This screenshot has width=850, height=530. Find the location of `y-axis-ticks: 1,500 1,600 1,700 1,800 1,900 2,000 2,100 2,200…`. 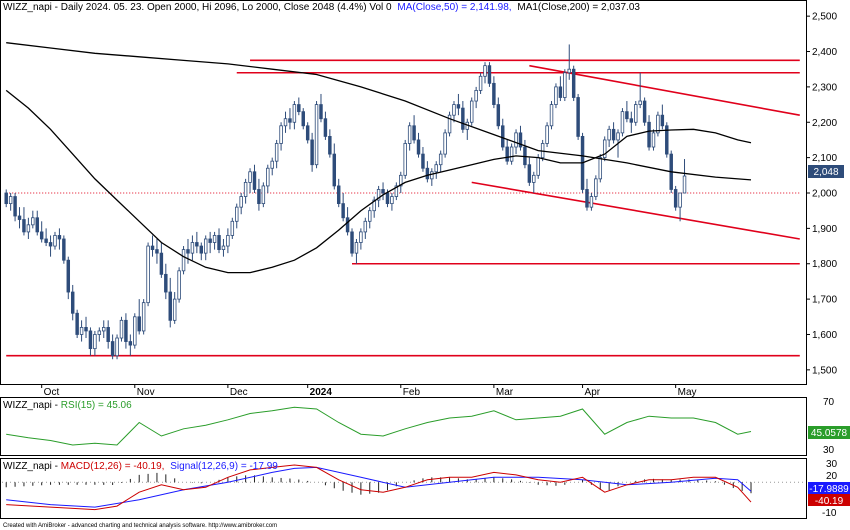

y-axis-ticks: 1,500 1,600 1,700 1,800 1,900 2,000 2,100 2,200… is located at coordinates (821, 194).